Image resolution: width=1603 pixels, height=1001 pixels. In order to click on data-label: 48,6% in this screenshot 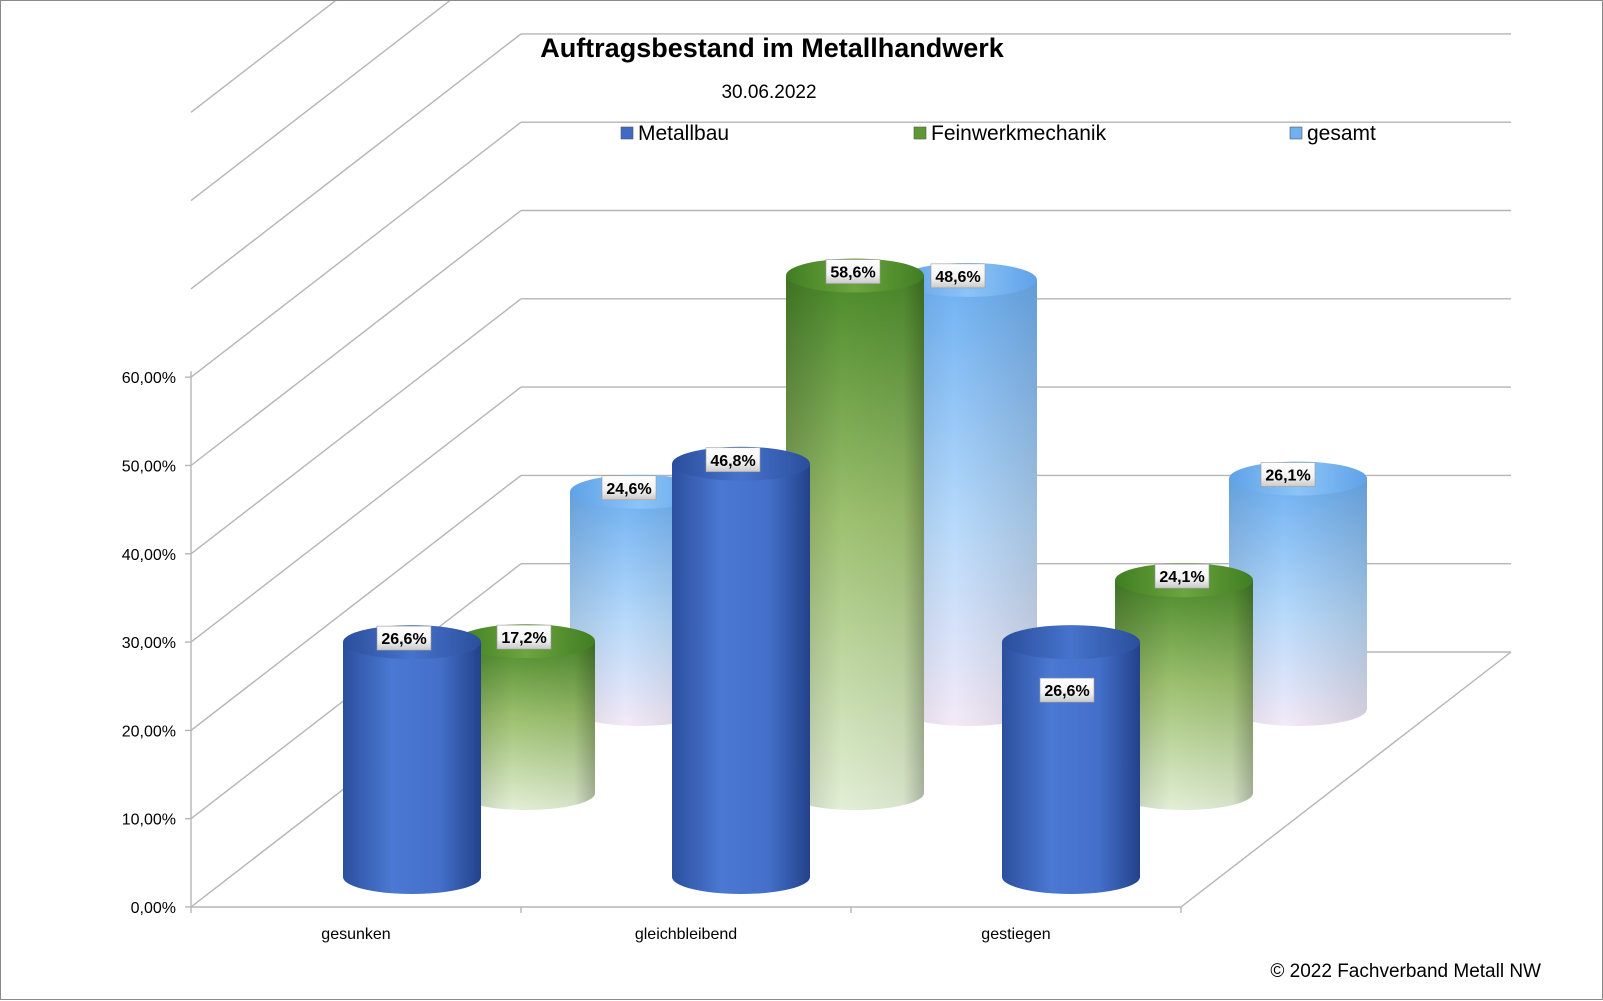, I will do `click(958, 276)`.